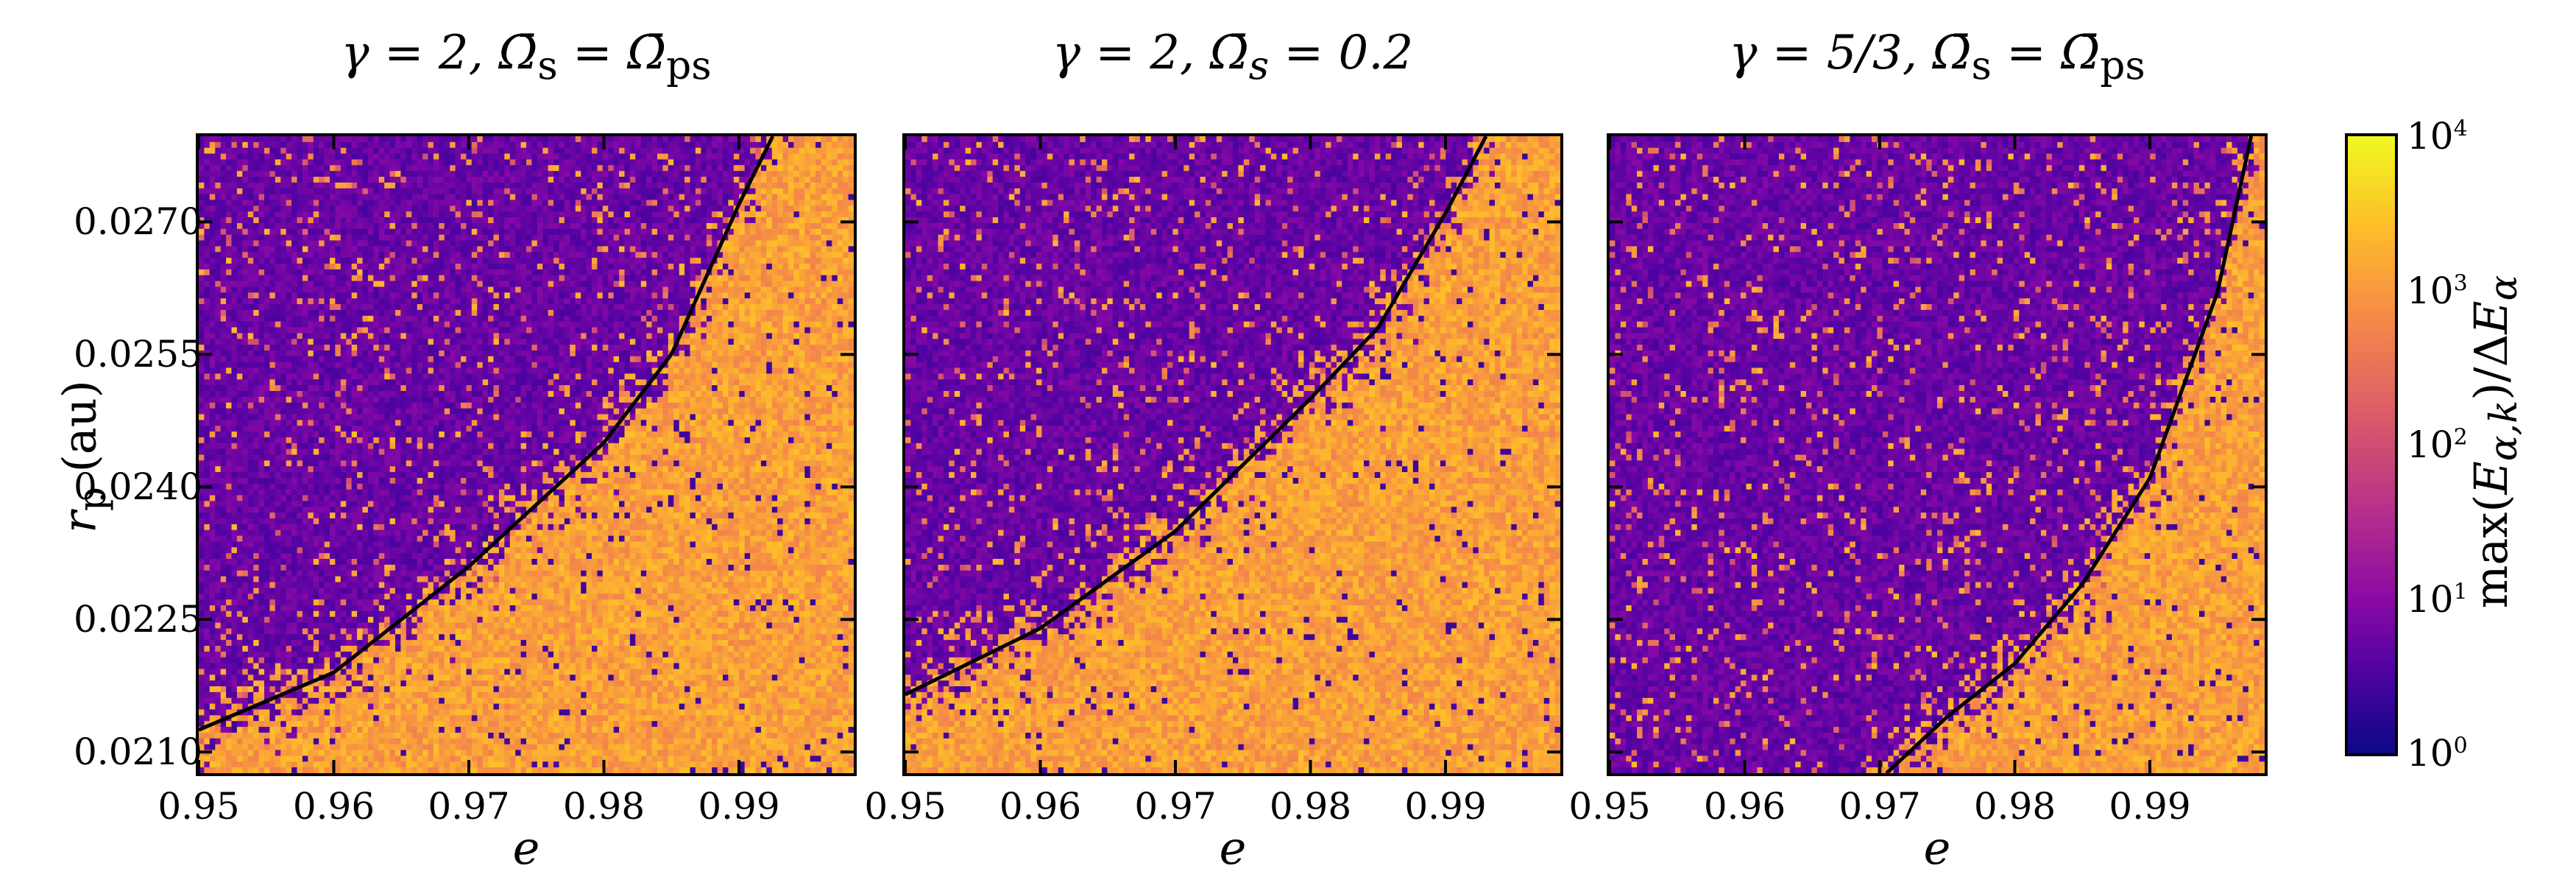 This screenshot has height=877, width=2576. I want to click on y-tick-label: 0.0270, so click(138, 222).